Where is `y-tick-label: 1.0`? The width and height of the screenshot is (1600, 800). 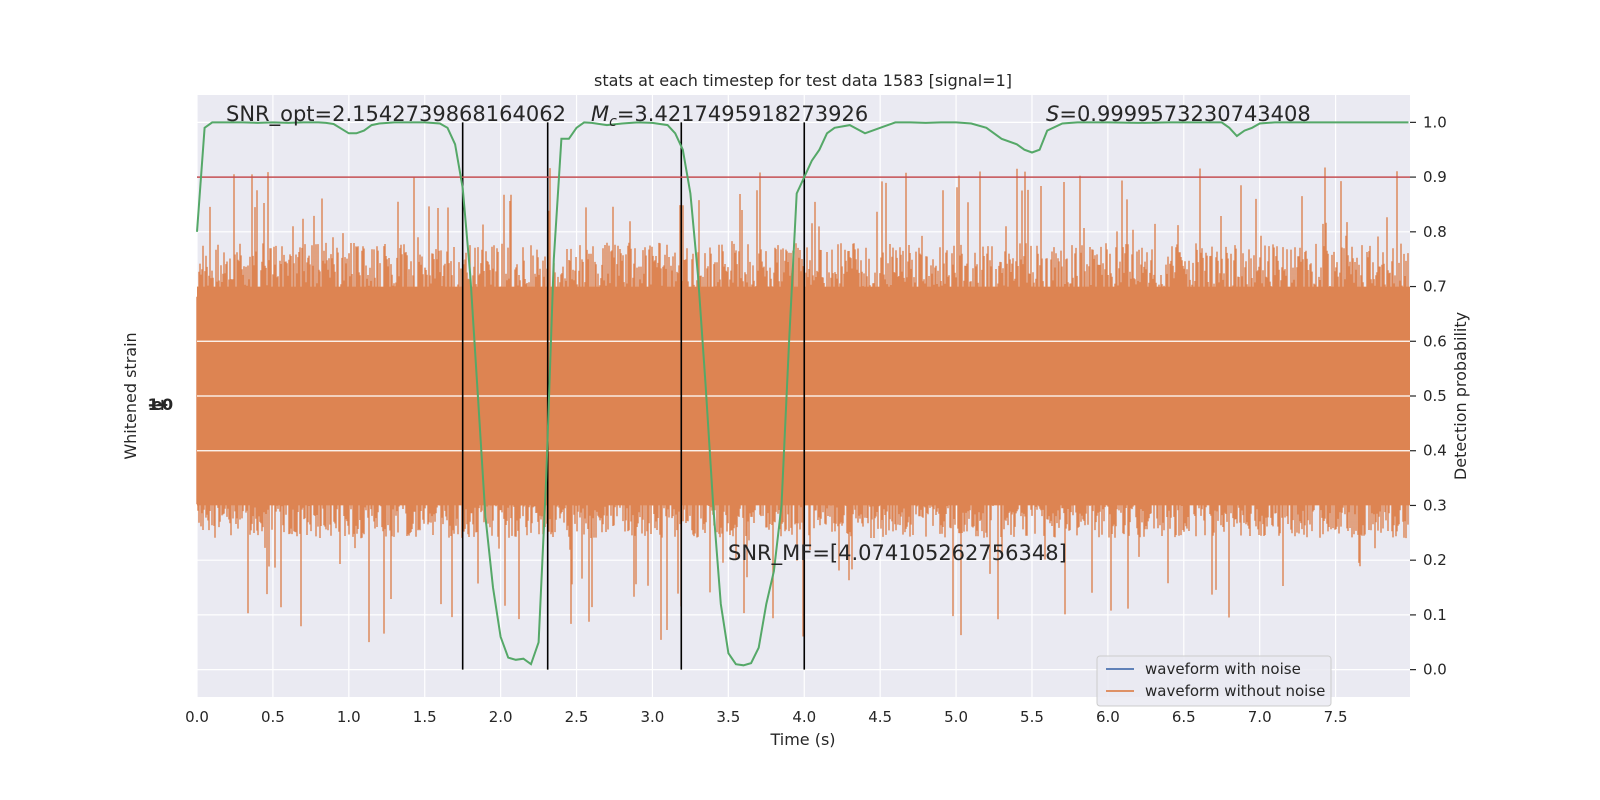
y-tick-label: 1.0 is located at coordinates (1435, 122).